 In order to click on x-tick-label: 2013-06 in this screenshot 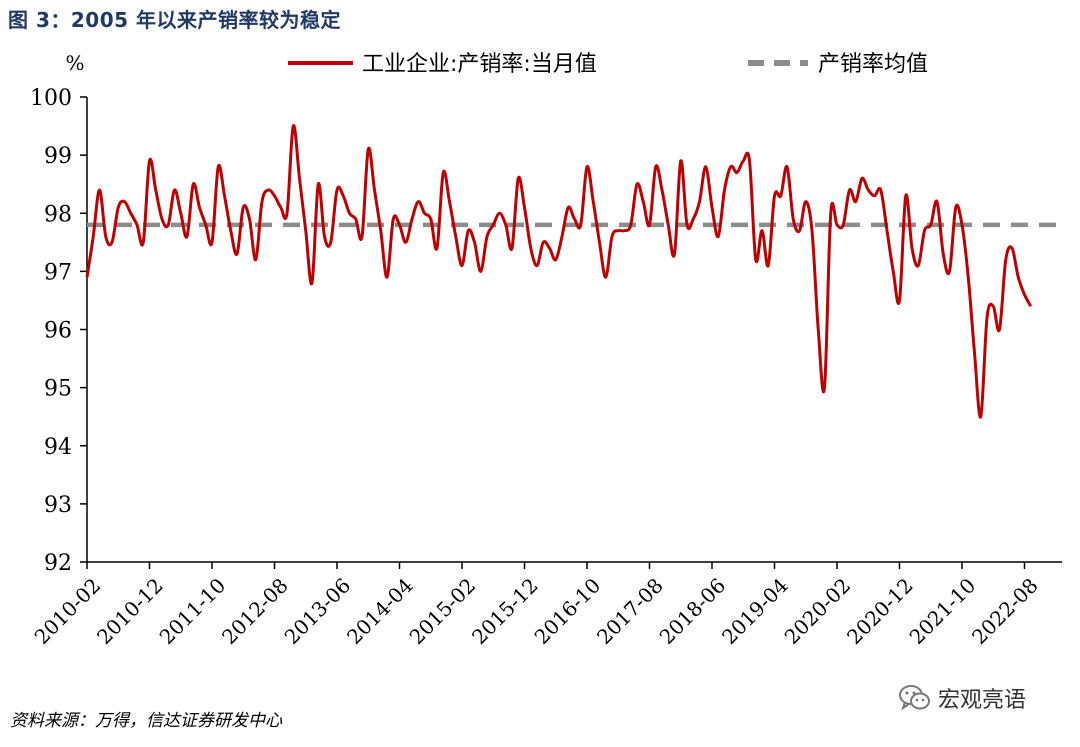, I will do `click(318, 611)`.